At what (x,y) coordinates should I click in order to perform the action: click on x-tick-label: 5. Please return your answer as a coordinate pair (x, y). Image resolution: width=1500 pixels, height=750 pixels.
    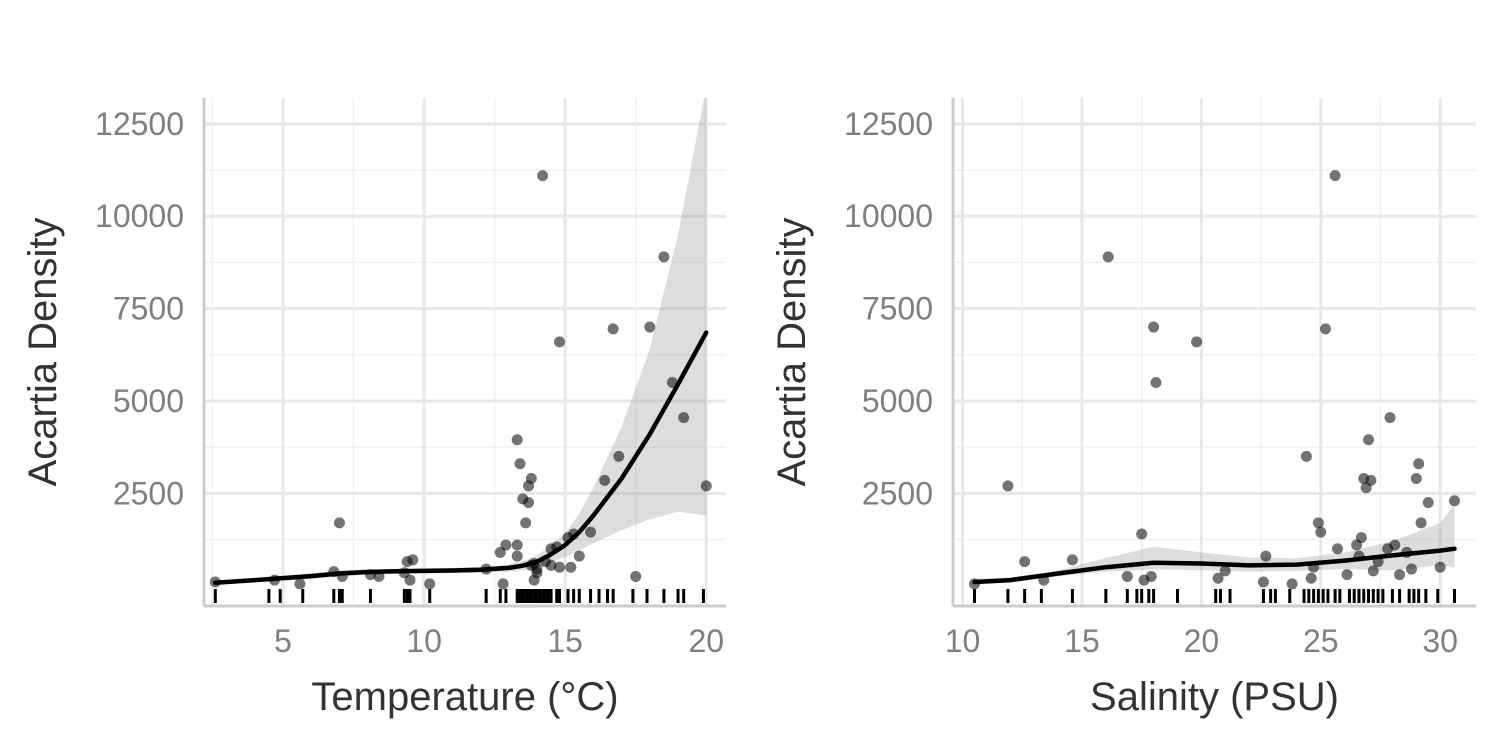
    Looking at the image, I should click on (283, 641).